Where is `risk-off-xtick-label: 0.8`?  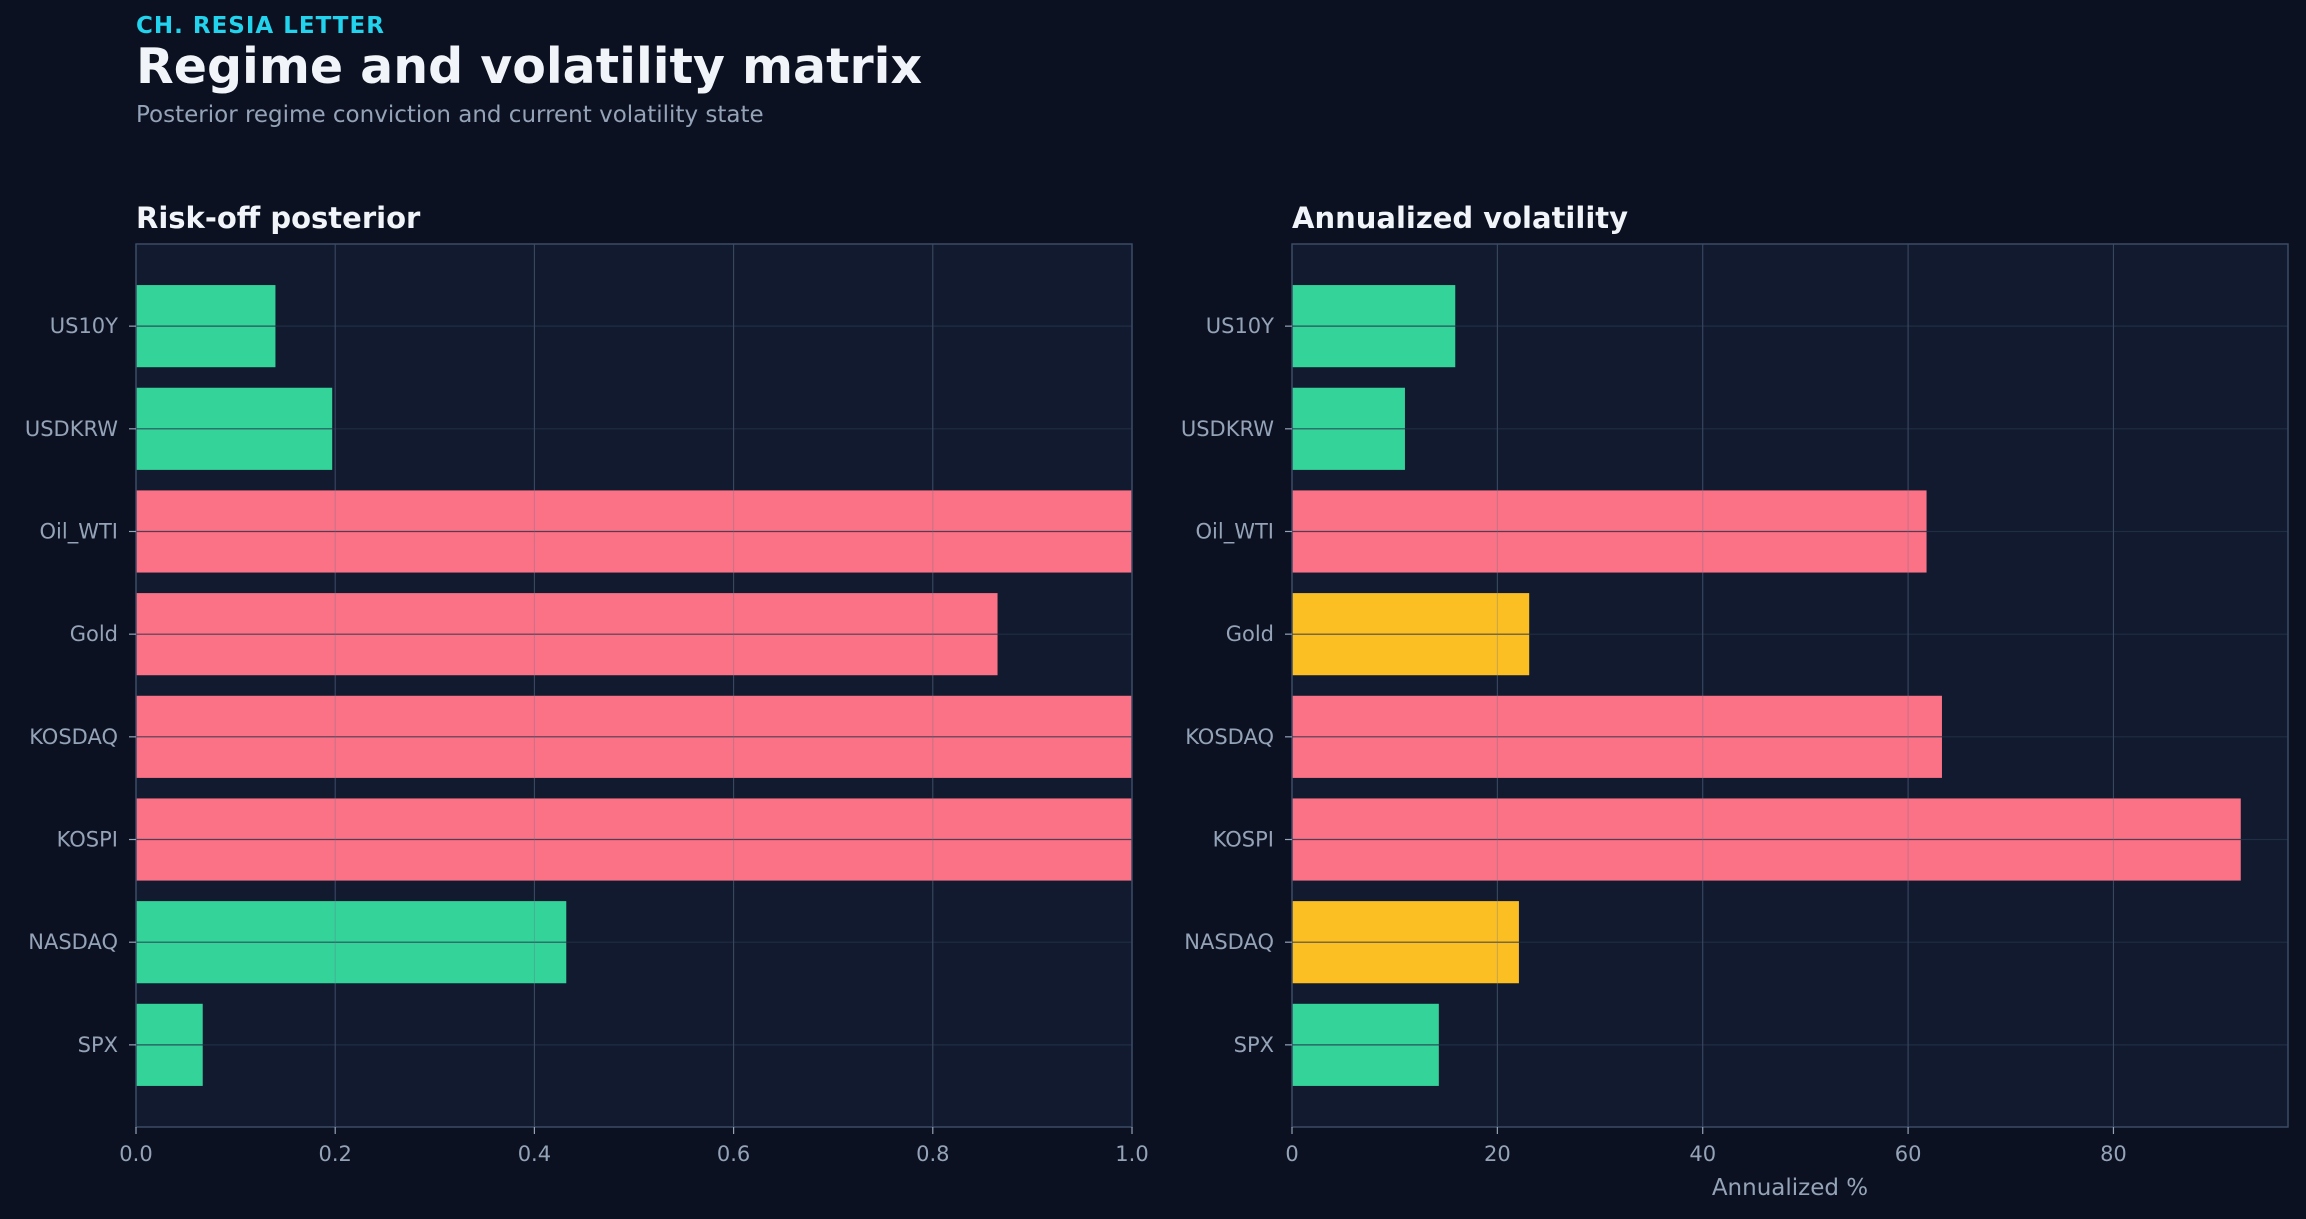
risk-off-xtick-label: 0.8 is located at coordinates (932, 1154).